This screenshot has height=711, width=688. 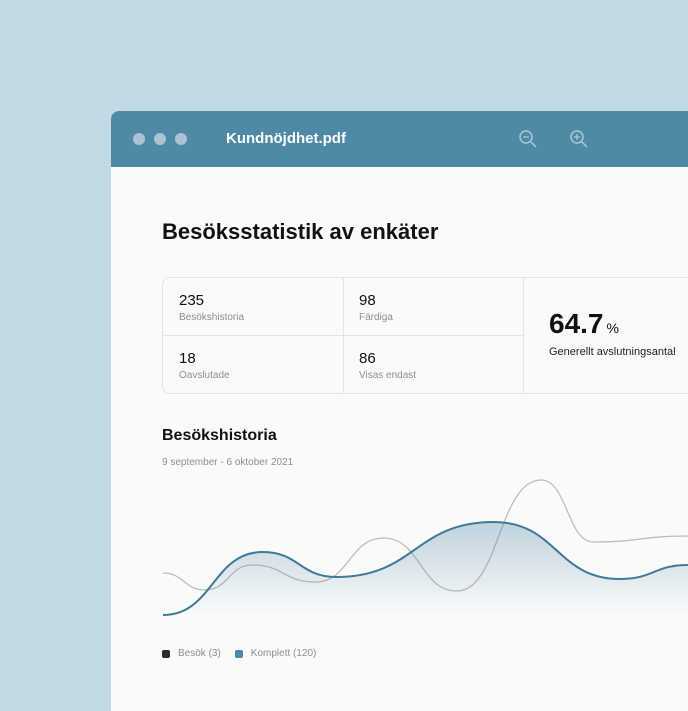 I want to click on legend-label: Komplett (120), so click(x=283, y=653).